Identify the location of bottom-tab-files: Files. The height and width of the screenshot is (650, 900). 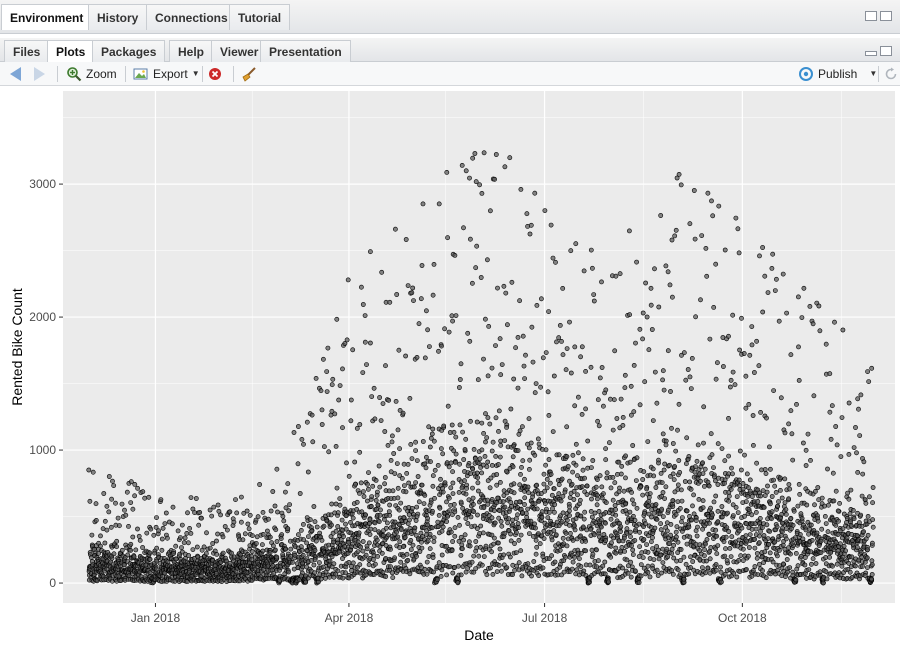
(27, 51).